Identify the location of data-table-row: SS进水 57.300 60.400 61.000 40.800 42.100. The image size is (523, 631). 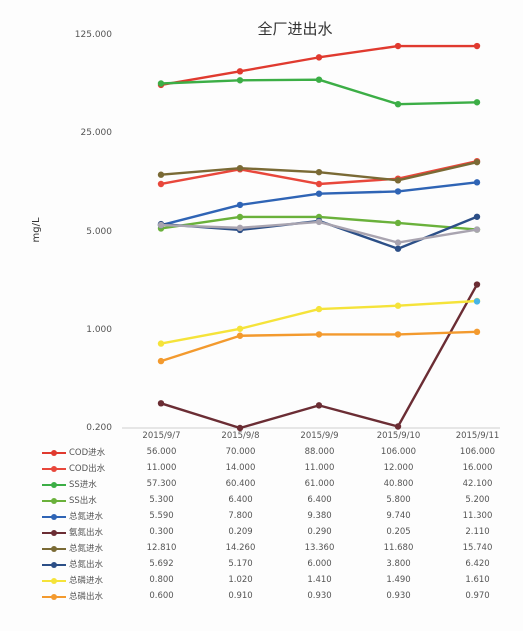
(279, 484).